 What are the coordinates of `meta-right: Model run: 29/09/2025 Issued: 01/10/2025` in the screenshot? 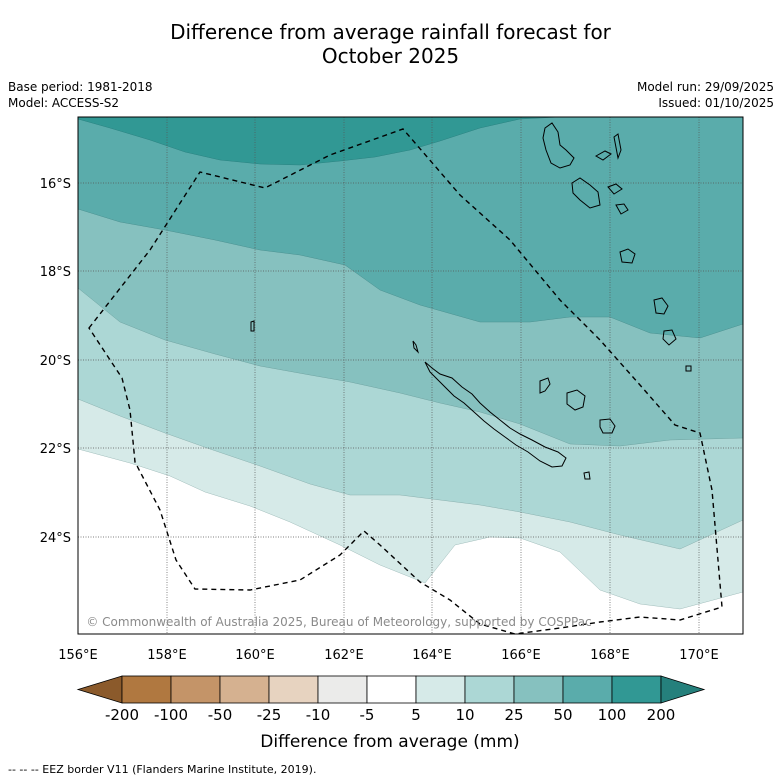 It's located at (705, 95).